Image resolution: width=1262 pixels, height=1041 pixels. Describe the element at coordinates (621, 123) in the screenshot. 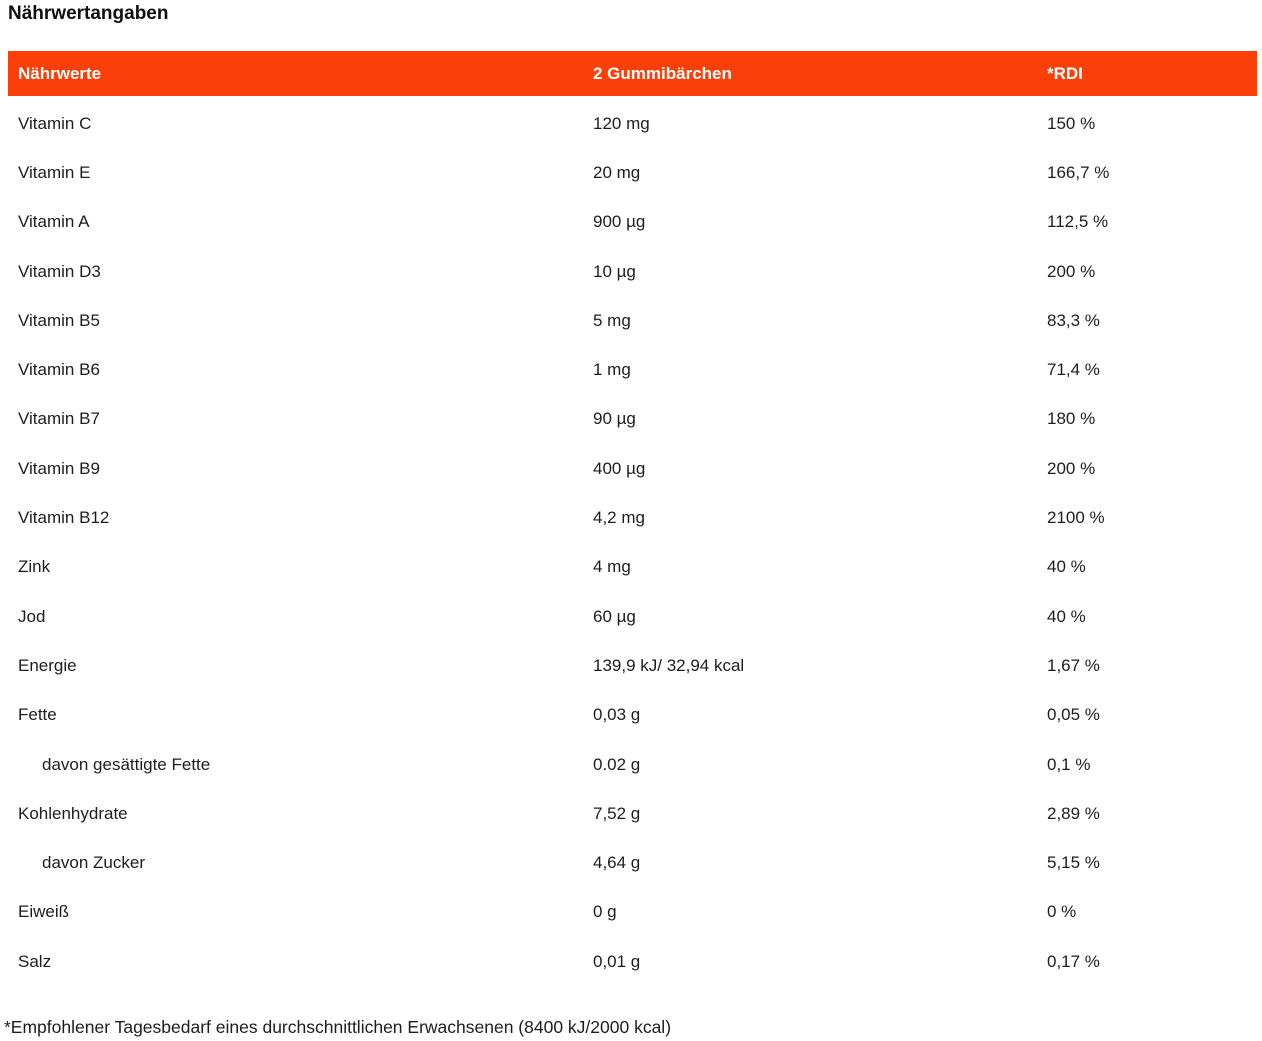

I see `nutrient-amount-cell: 120 mg` at that location.